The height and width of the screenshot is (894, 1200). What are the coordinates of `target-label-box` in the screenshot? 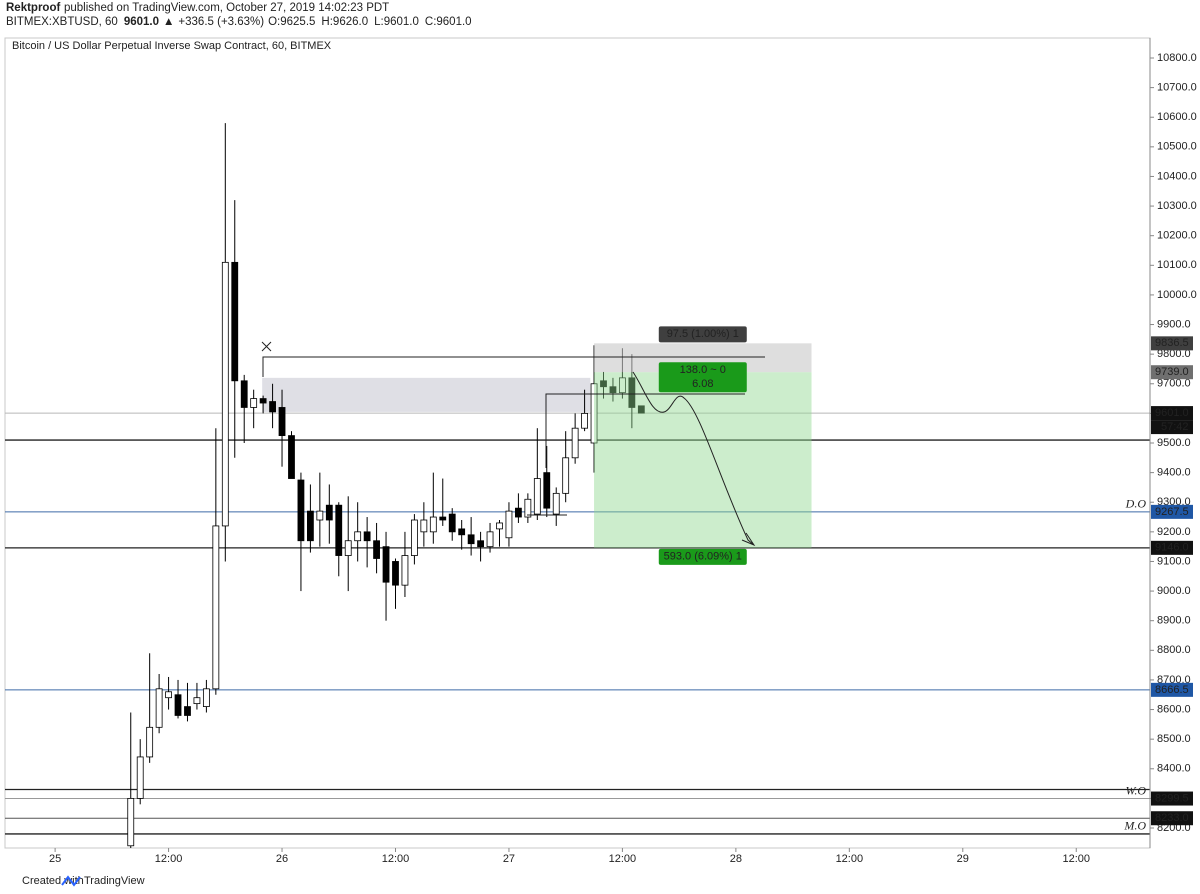 It's located at (702, 556).